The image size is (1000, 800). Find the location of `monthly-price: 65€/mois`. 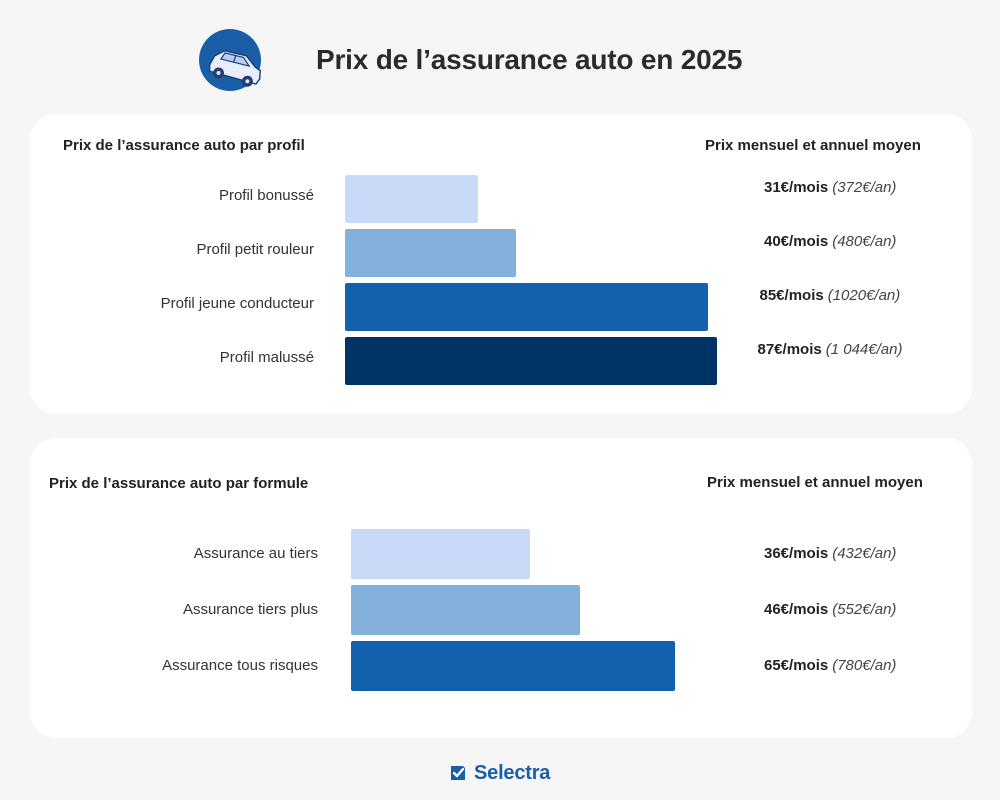

monthly-price: 65€/mois is located at coordinates (796, 665).